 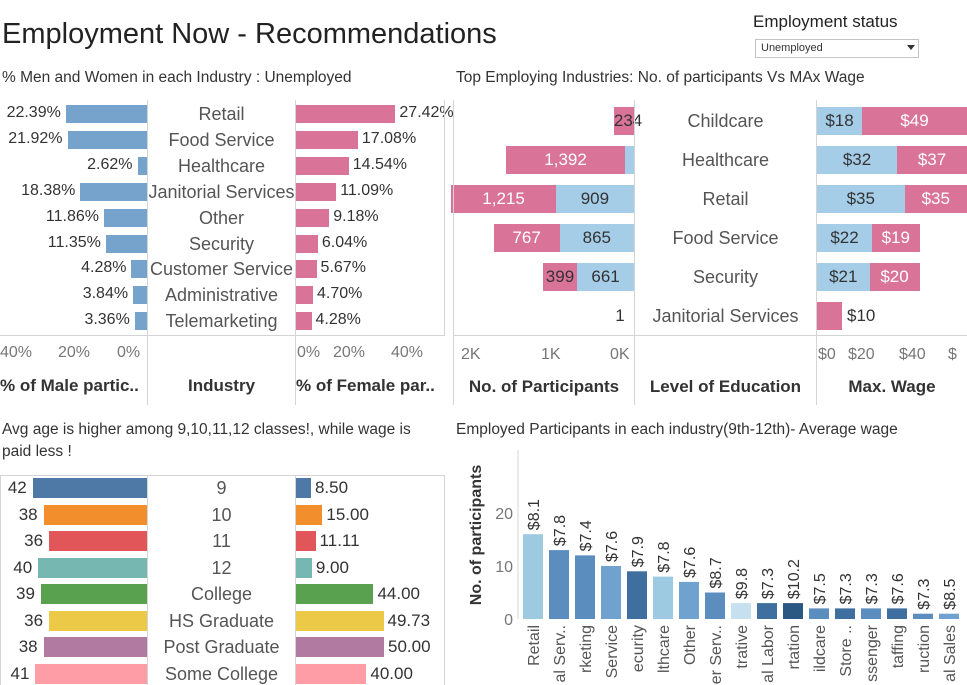 What do you see at coordinates (221, 647) in the screenshot?
I see `education-label: Post Graduate` at bounding box center [221, 647].